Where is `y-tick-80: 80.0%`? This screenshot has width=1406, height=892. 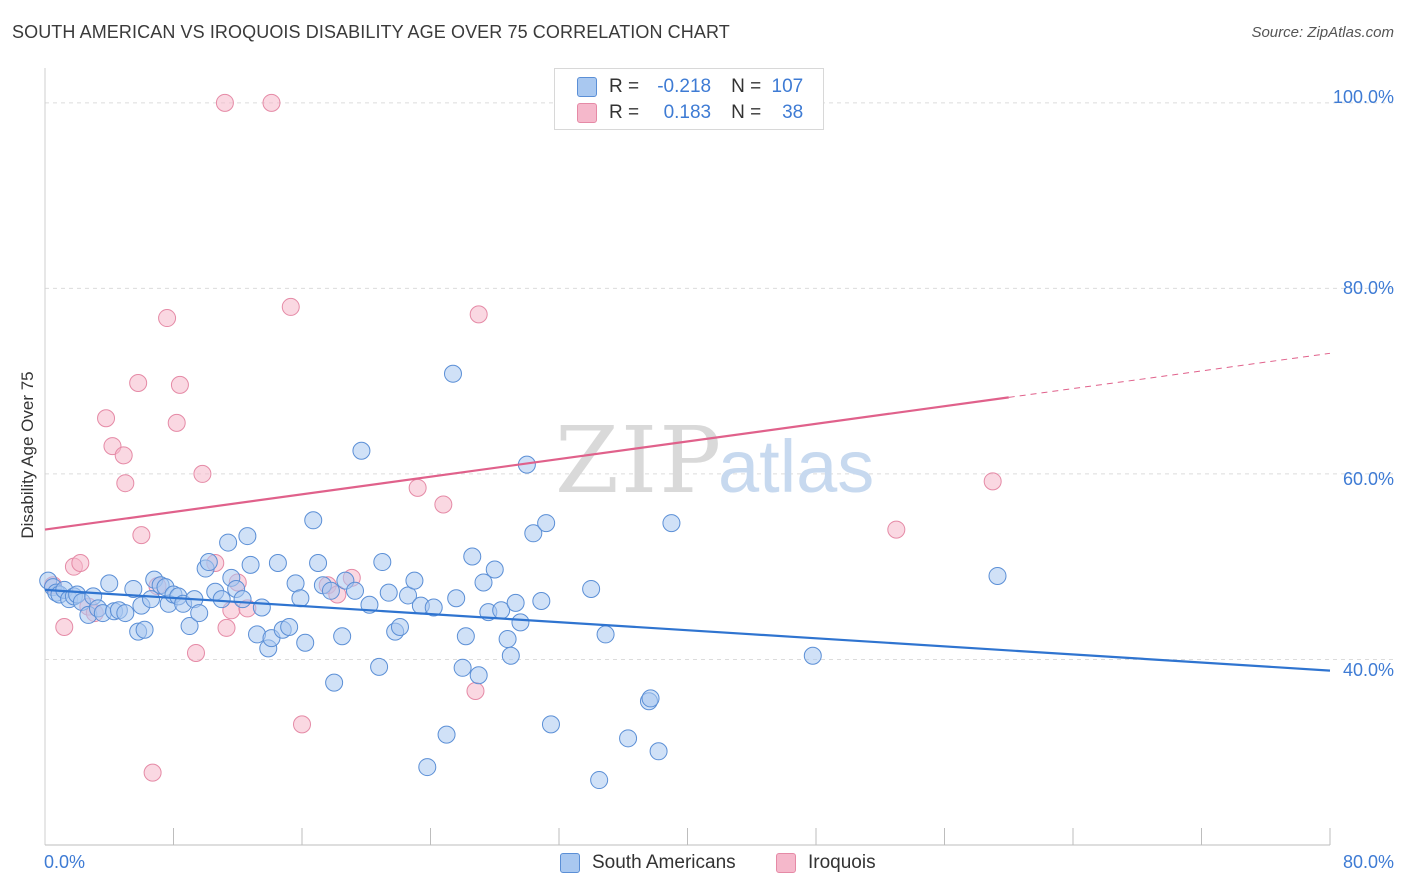 y-tick-80: 80.0% is located at coordinates (1368, 288).